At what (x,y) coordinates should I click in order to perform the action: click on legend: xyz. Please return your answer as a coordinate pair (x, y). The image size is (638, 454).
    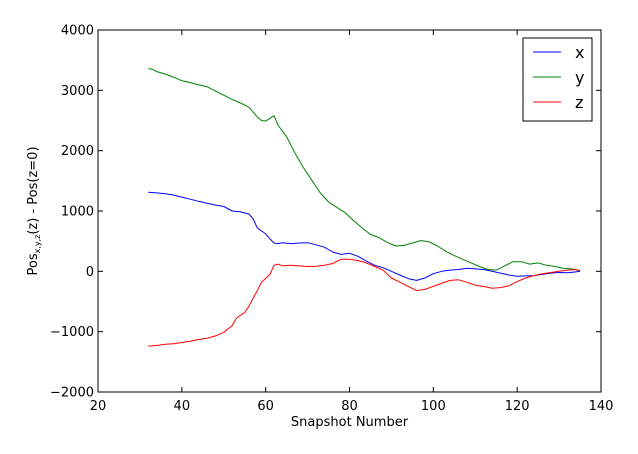
    Looking at the image, I should click on (557, 79).